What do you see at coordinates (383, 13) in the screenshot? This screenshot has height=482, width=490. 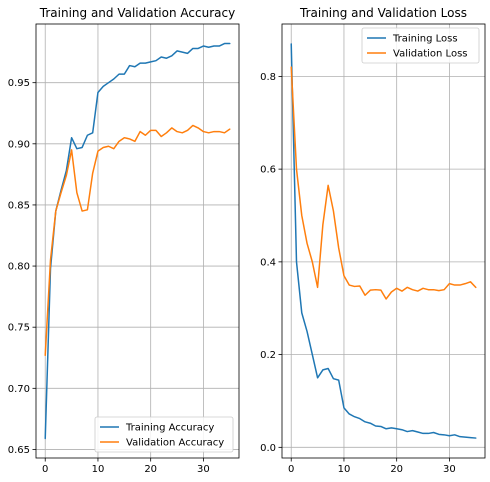 I see `chart-title: Training and Validation Loss` at bounding box center [383, 13].